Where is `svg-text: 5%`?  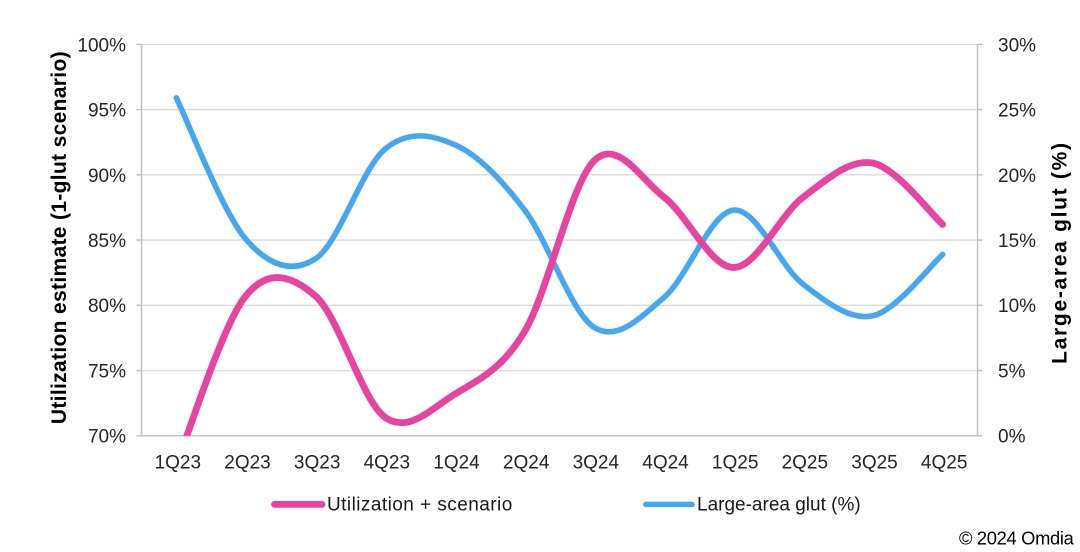
svg-text: 5% is located at coordinates (1012, 371).